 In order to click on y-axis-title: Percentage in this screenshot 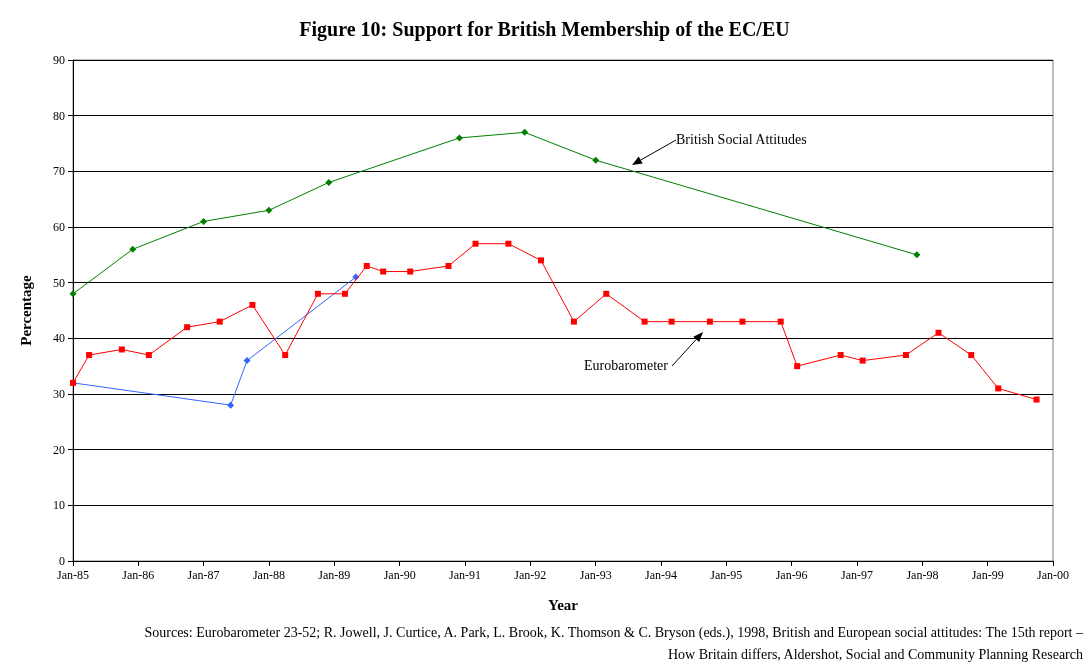, I will do `click(25, 310)`.